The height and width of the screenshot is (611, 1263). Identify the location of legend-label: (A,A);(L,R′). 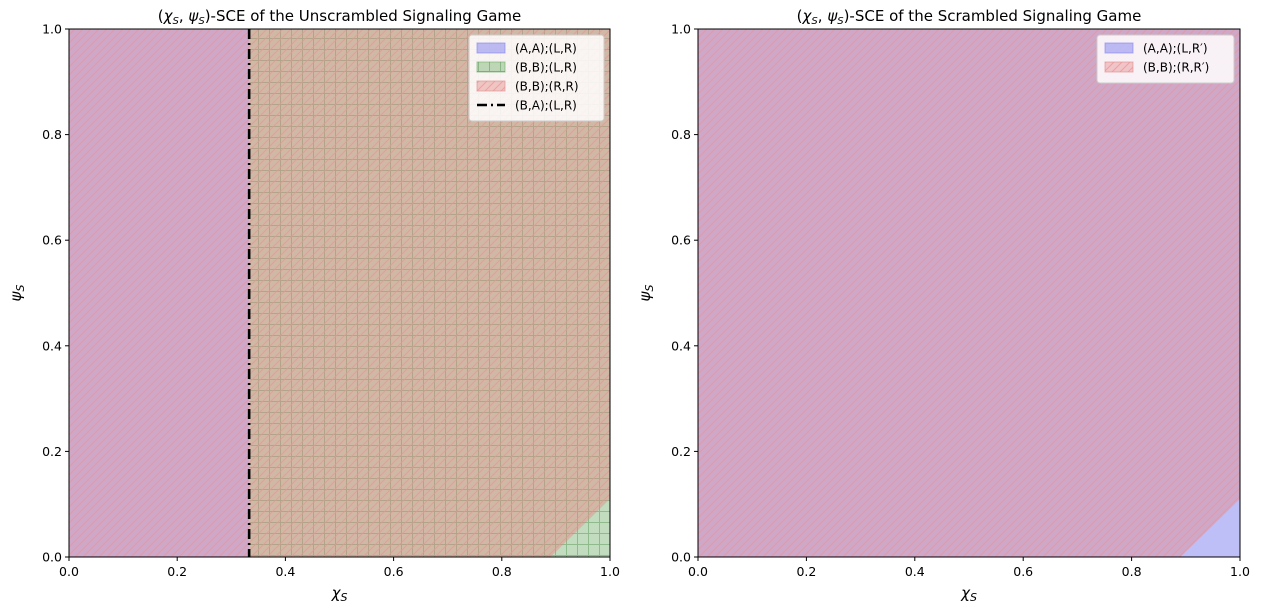
(1175, 49).